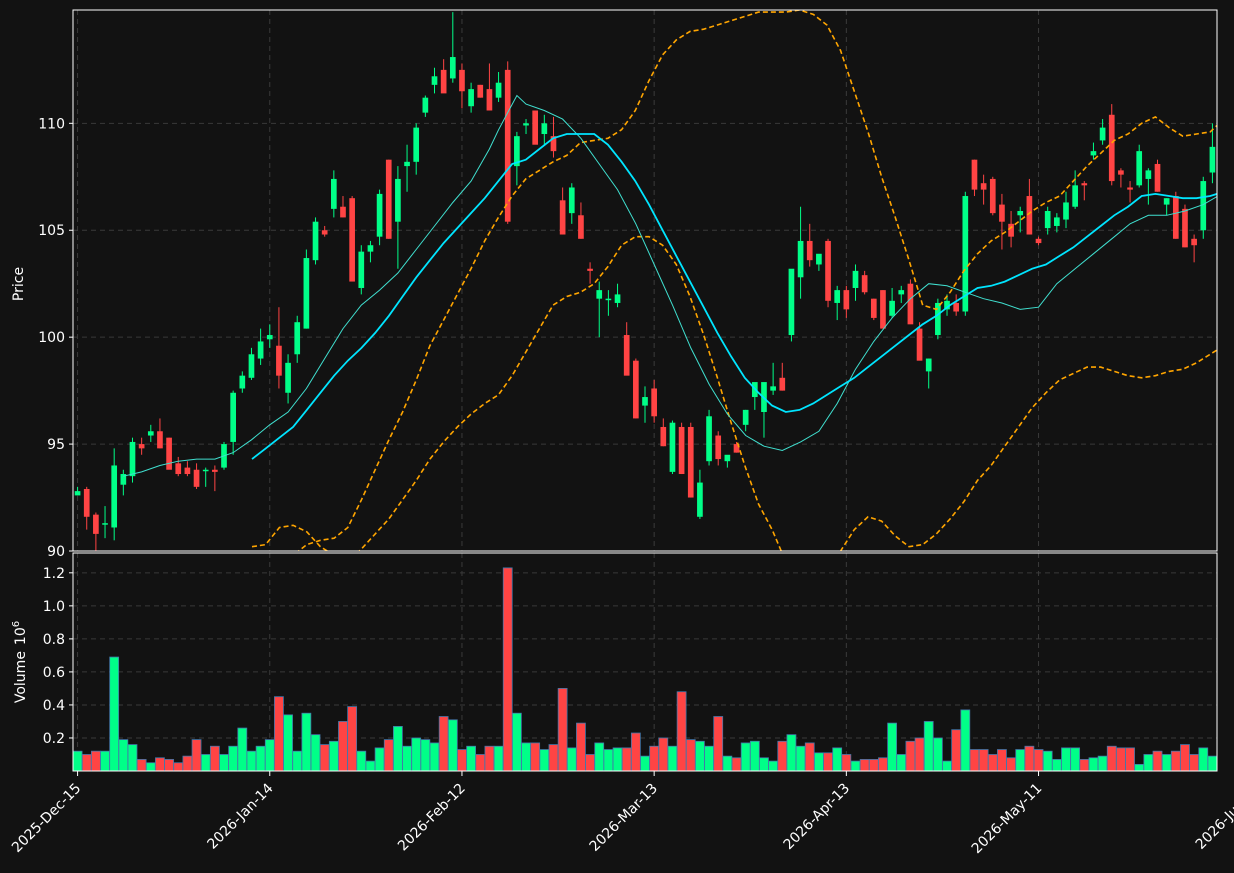 Image resolution: width=1234 pixels, height=873 pixels. I want to click on volume-axis-label-exponent: 6, so click(16, 624).